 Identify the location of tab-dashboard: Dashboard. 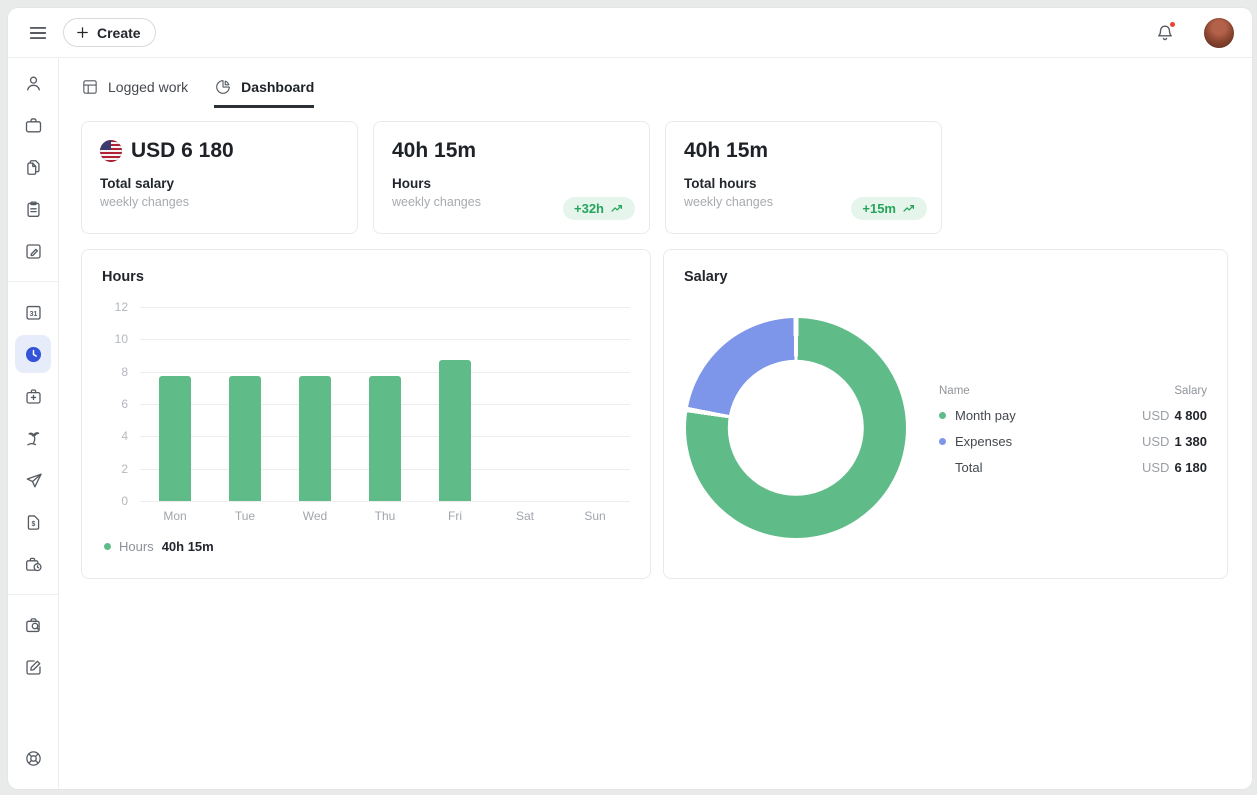
(264, 93).